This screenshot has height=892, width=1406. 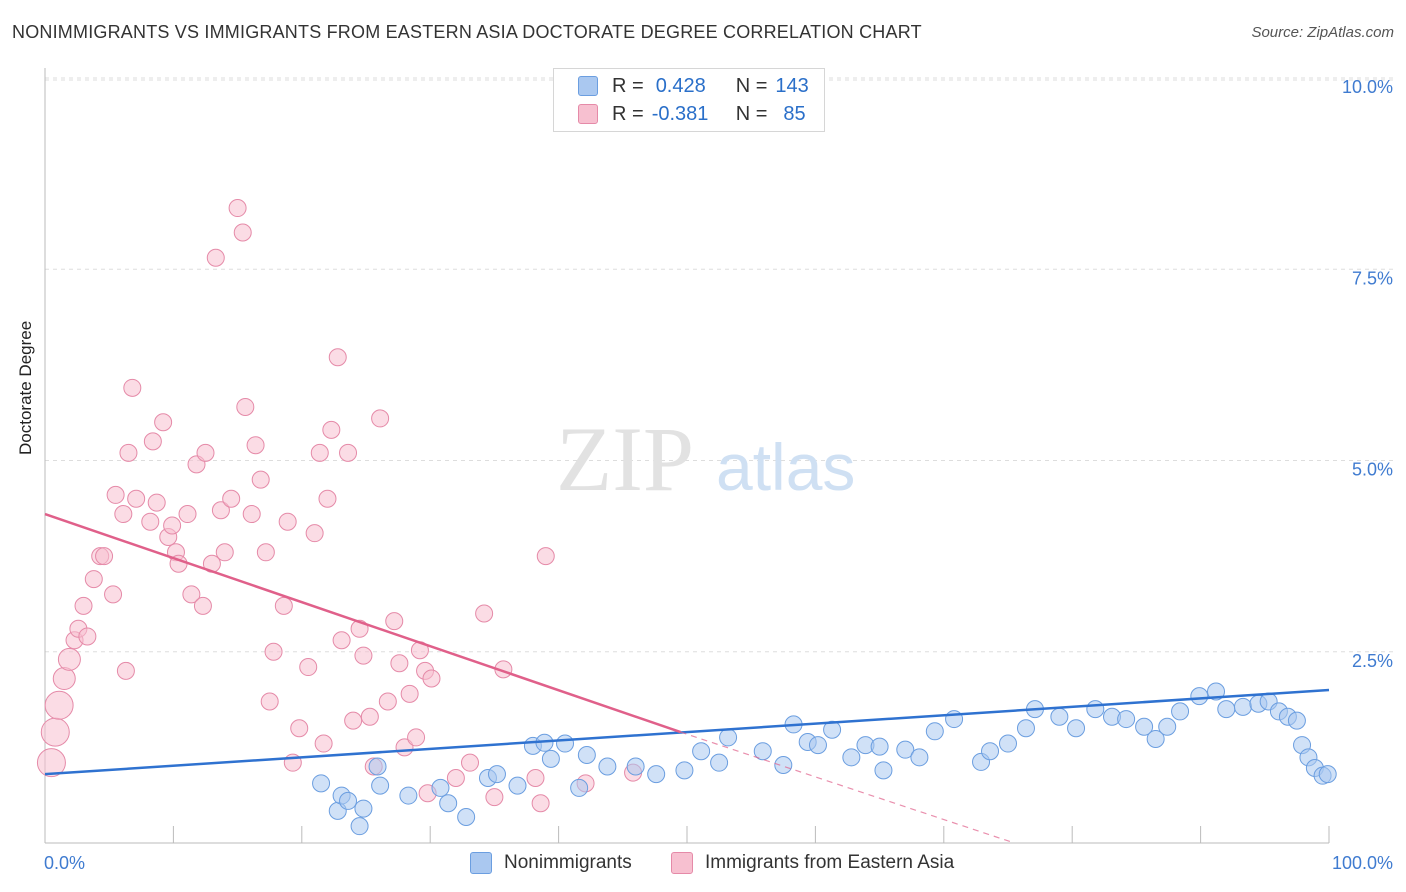 I want to click on watermark-zip: ZIP, so click(x=625, y=459).